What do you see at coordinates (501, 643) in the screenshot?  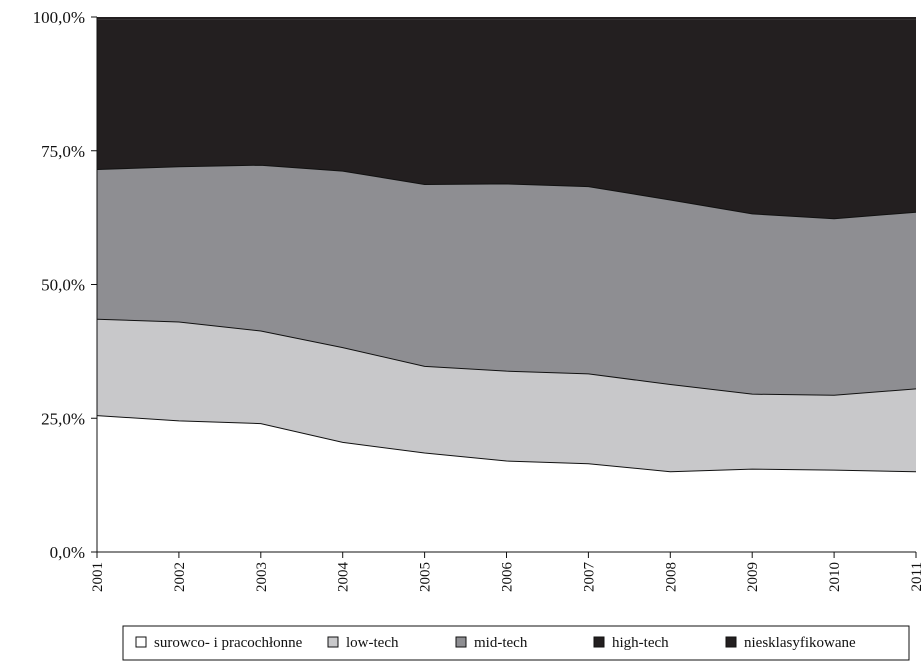 I see `legend-label-2: mid-tech` at bounding box center [501, 643].